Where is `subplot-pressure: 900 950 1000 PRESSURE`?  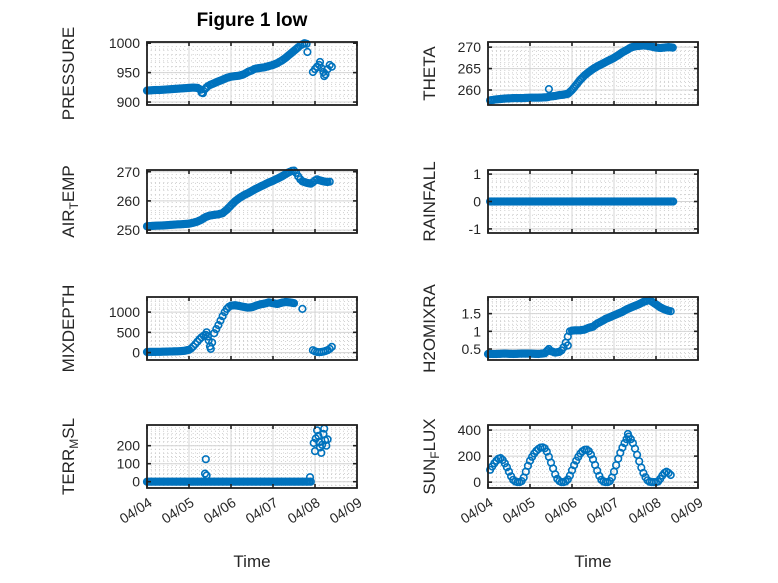 subplot-pressure: 900 950 1000 PRESSURE is located at coordinates (208, 74).